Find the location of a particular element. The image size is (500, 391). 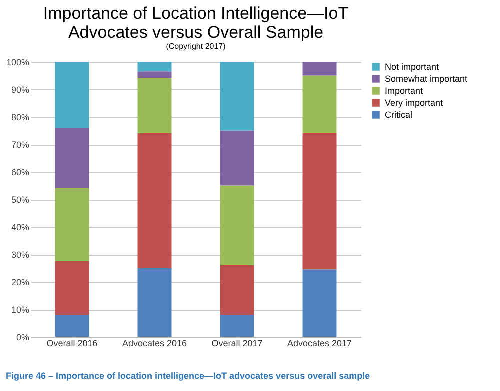

y-tick-label: 100% is located at coordinates (18, 63).